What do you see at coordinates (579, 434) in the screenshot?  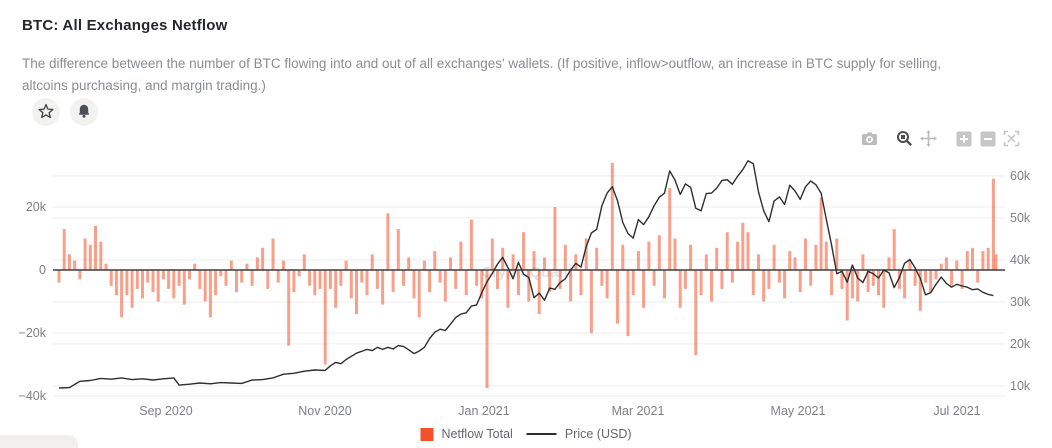 I see `legend-item-price: Price (USD)` at bounding box center [579, 434].